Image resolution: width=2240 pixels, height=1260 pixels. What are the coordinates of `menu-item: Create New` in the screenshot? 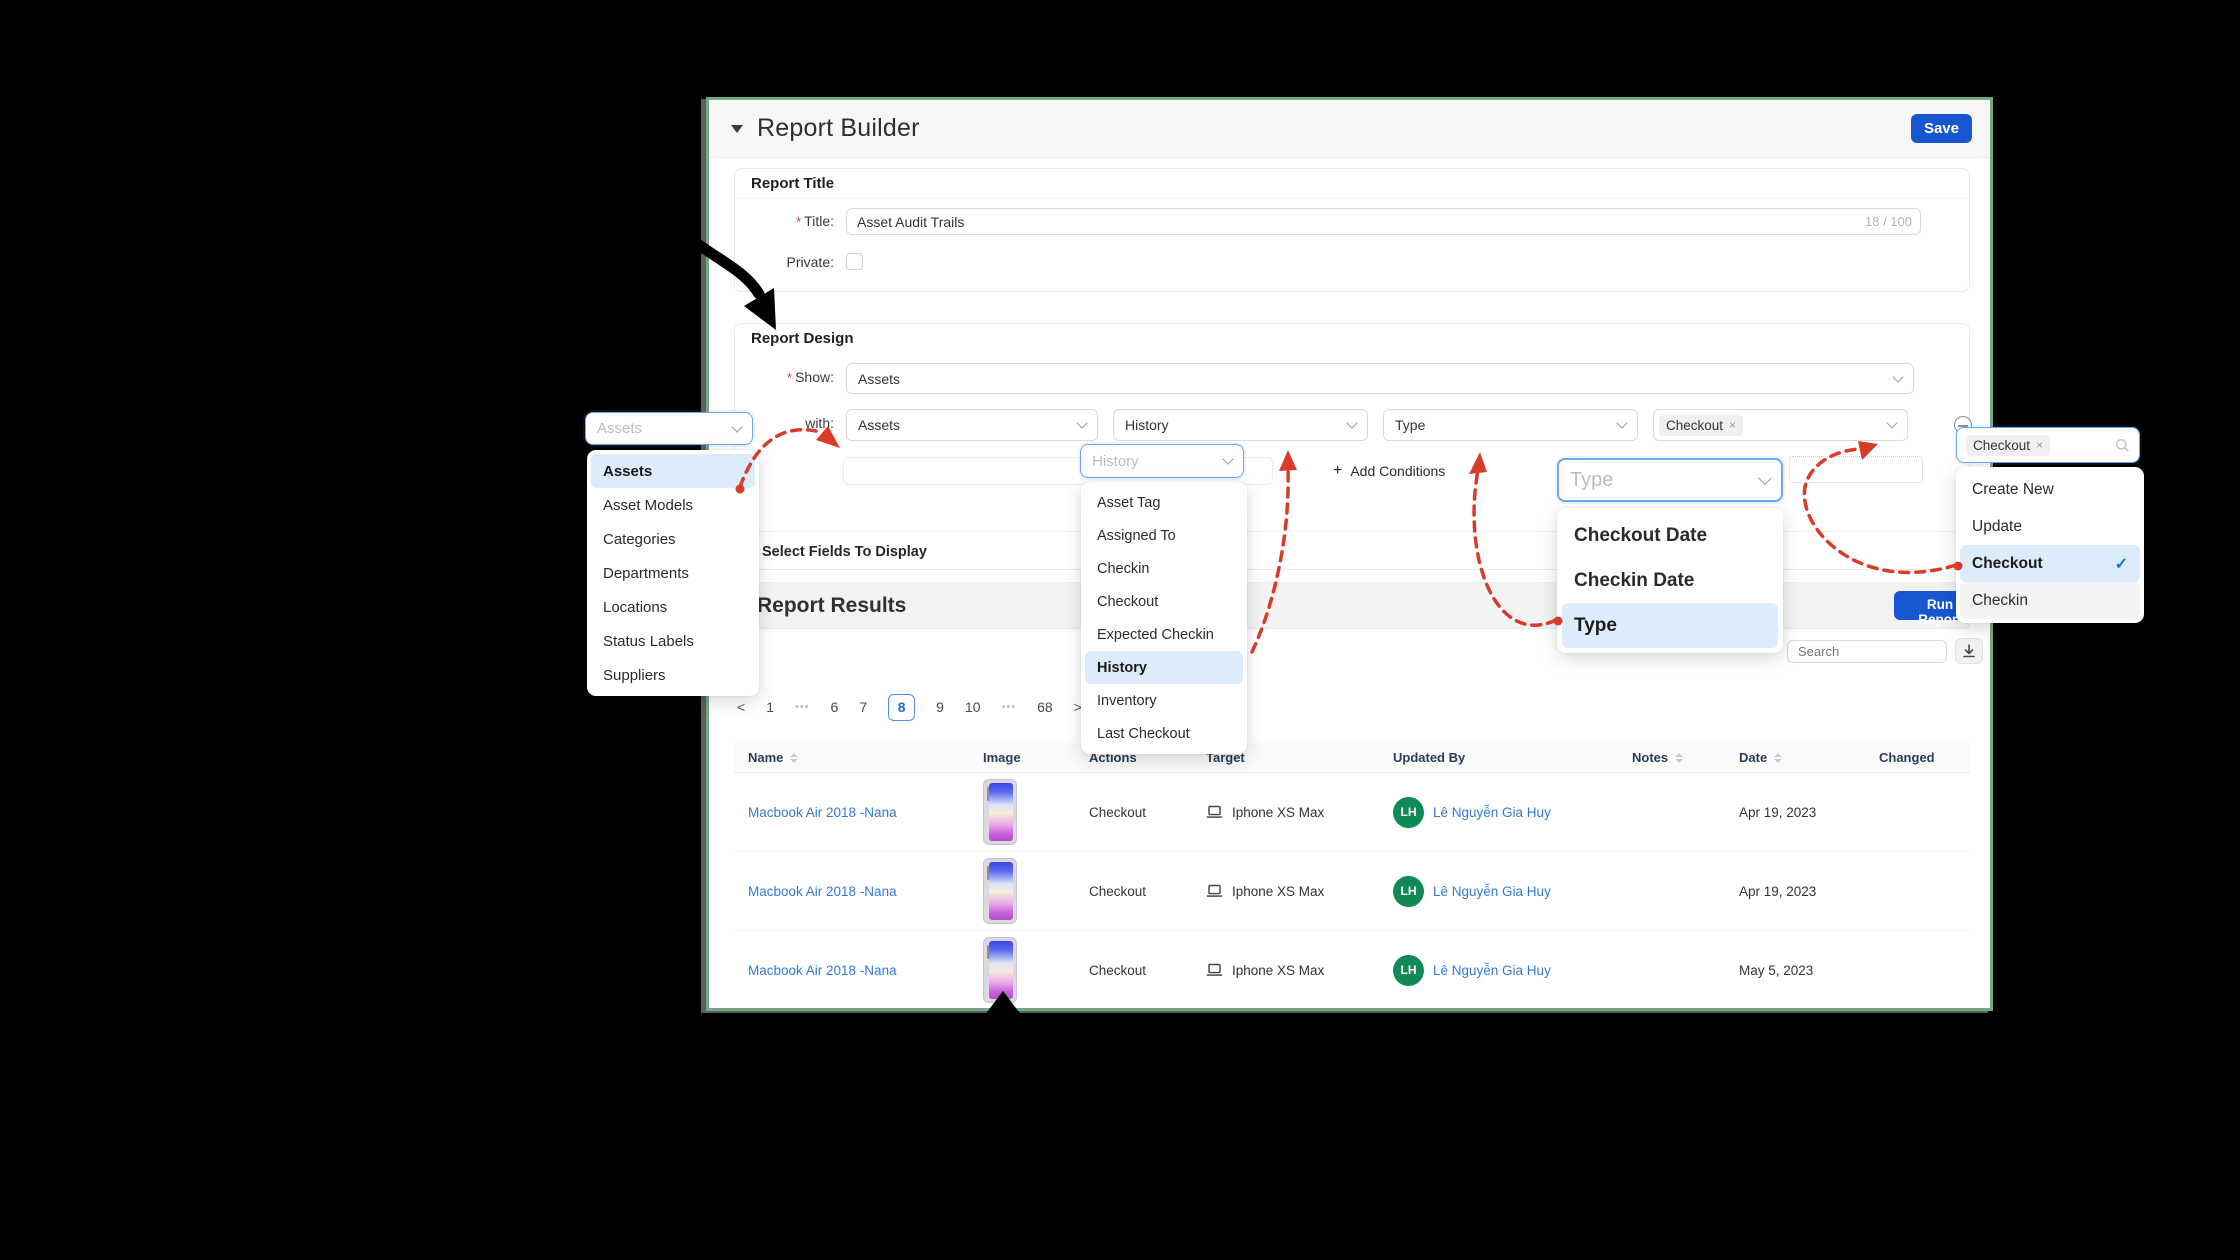 It's located at (2013, 489).